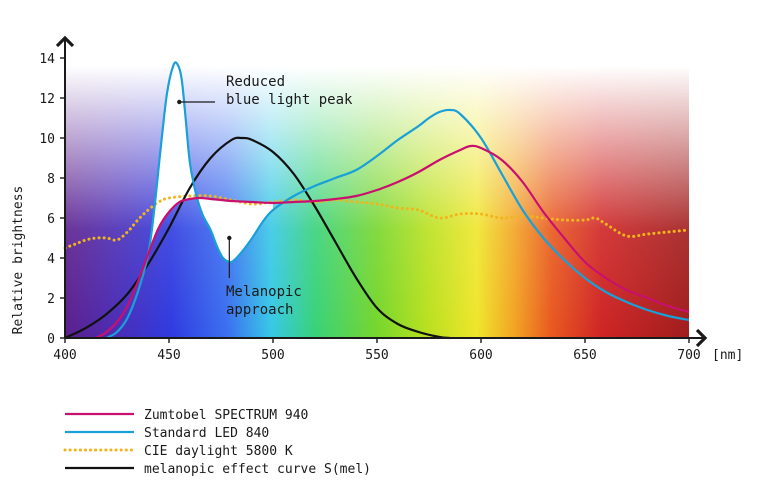 This screenshot has height=501, width=758. Describe the element at coordinates (272, 355) in the screenshot. I see `x-tick-label: 500` at that location.